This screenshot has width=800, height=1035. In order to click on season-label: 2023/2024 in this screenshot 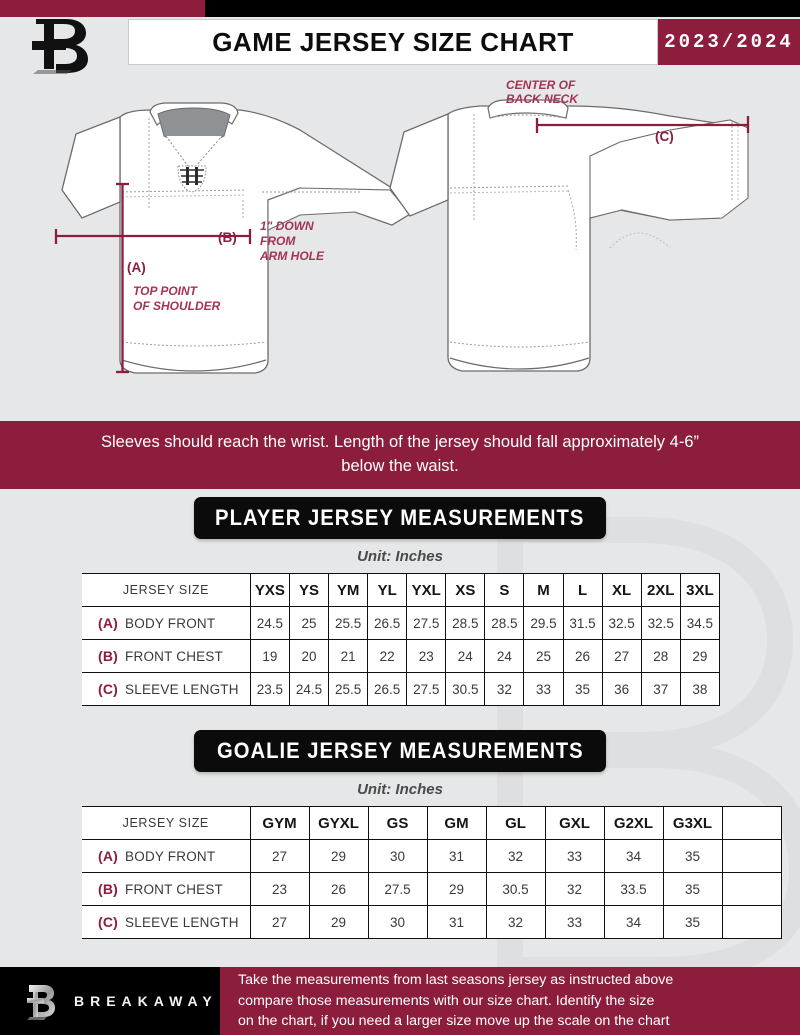, I will do `click(729, 42)`.